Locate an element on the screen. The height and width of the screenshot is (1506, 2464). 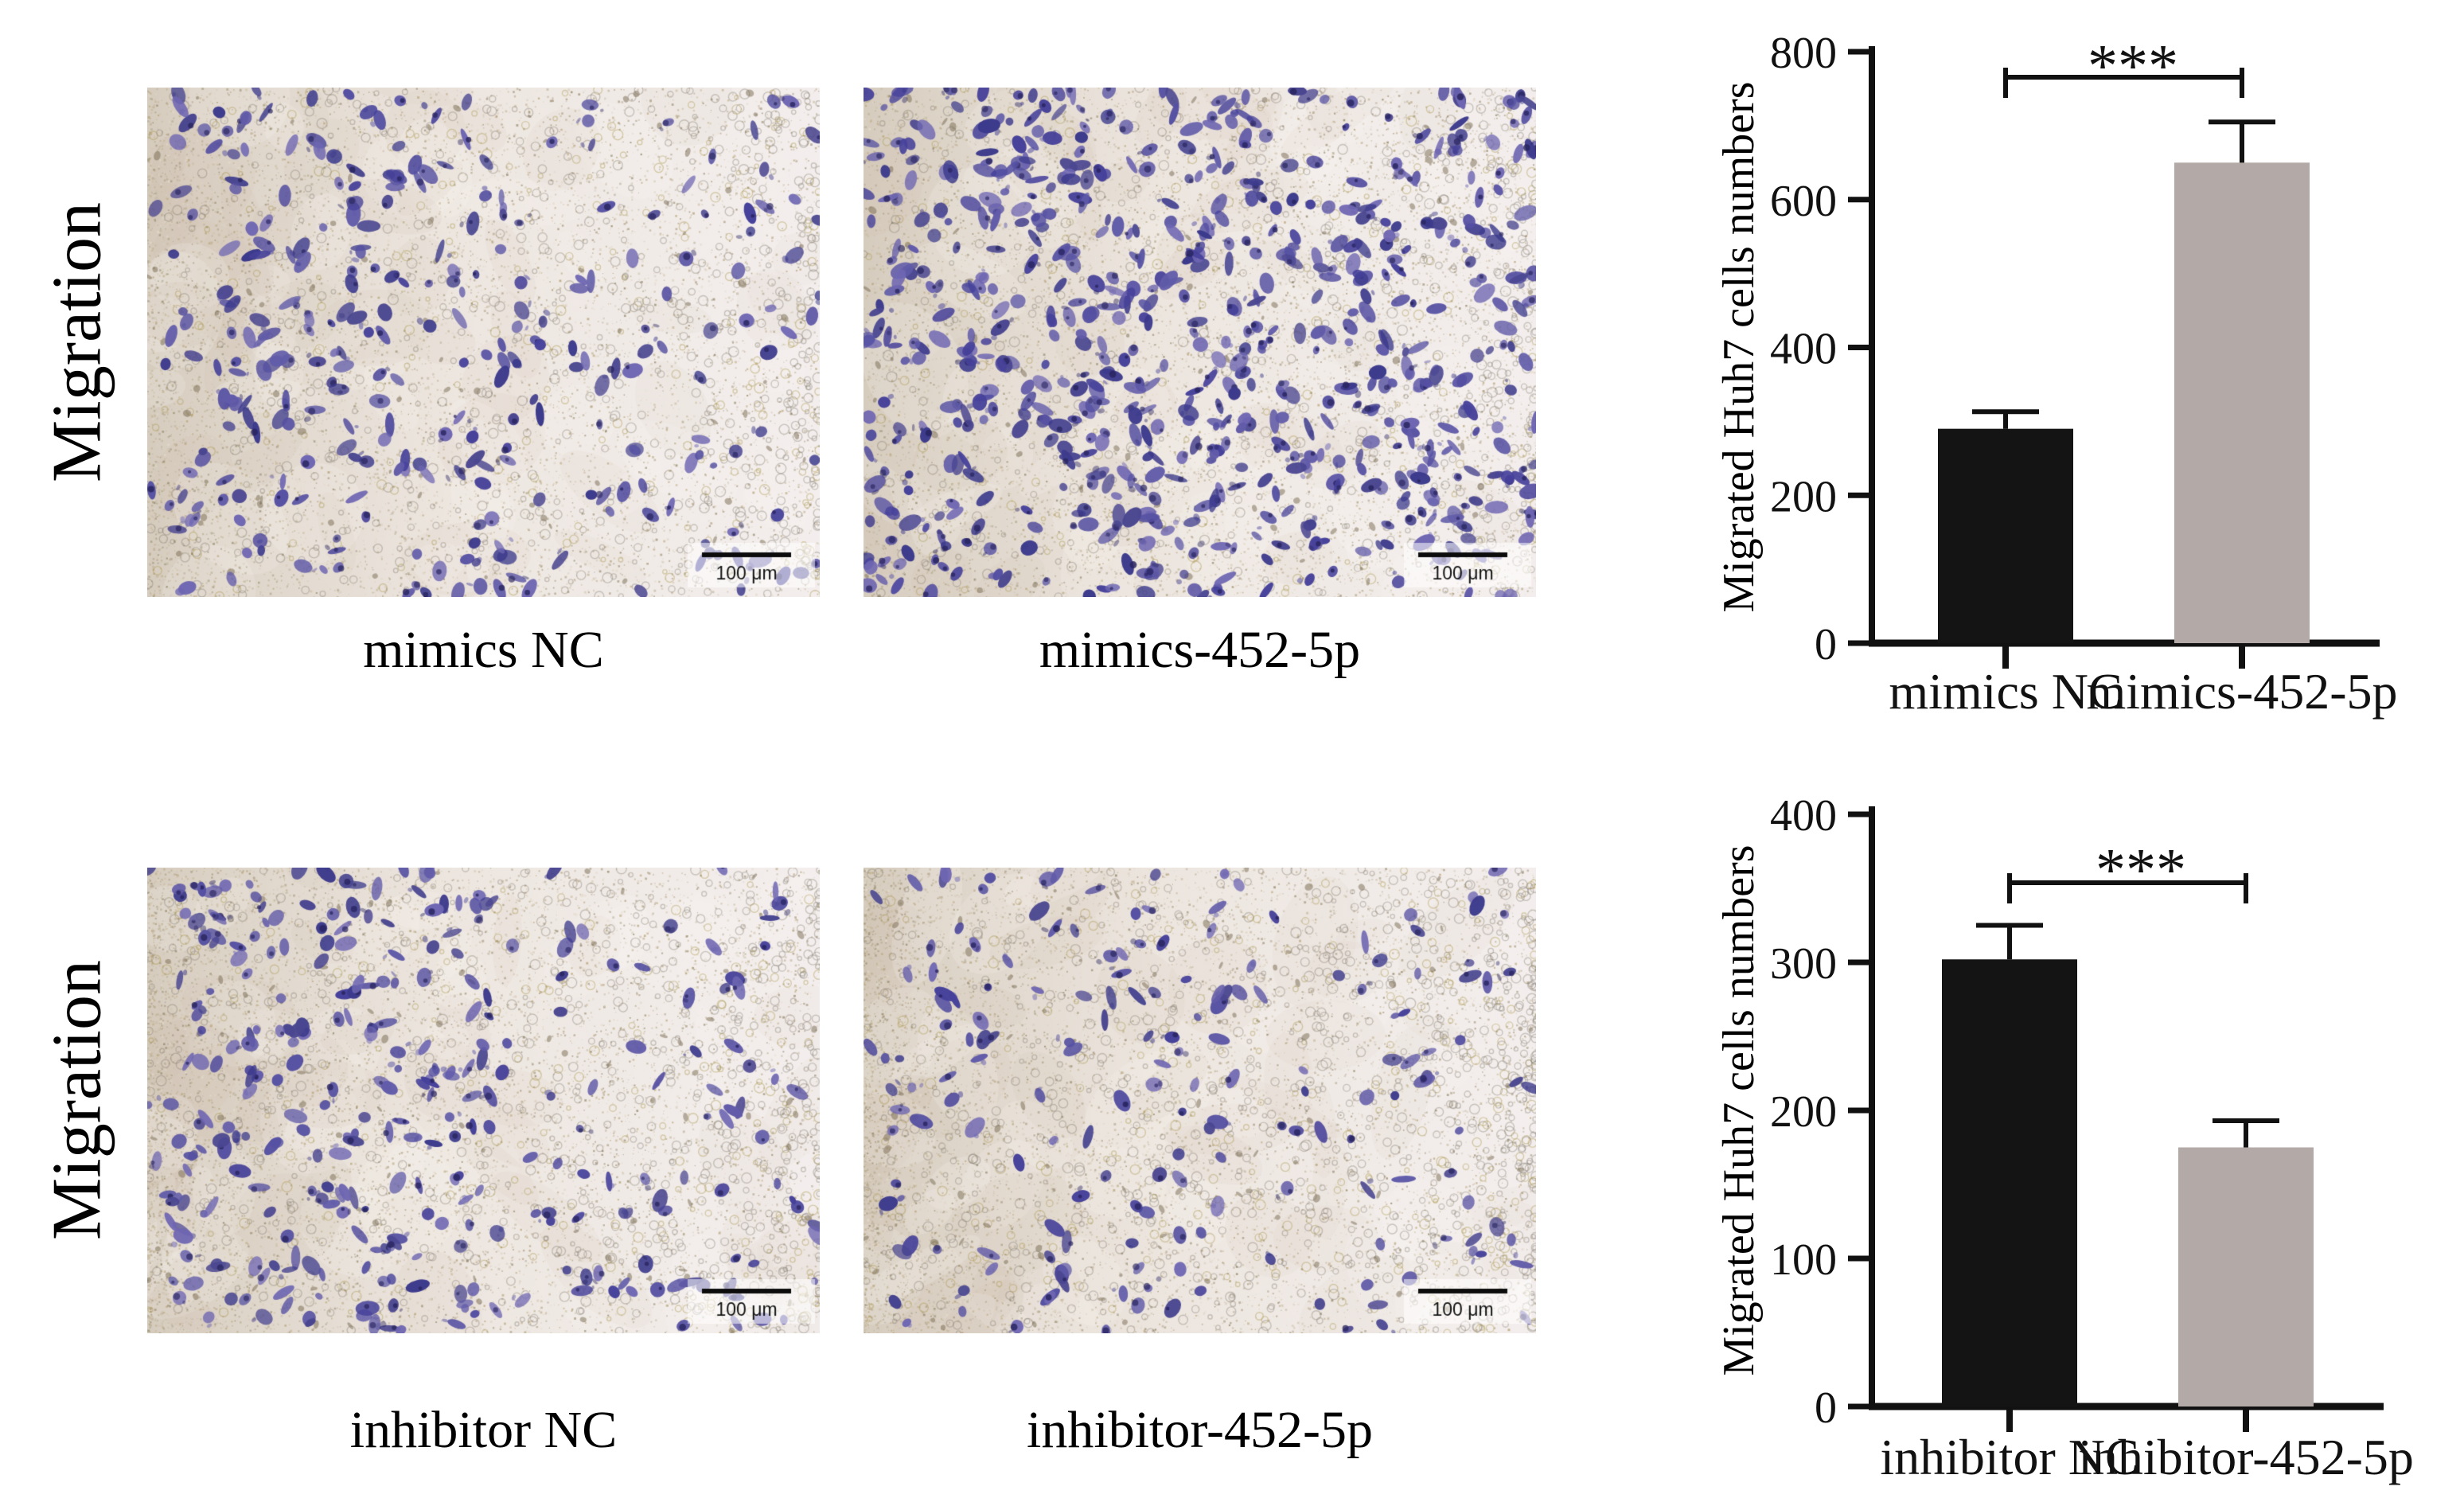
bar-mimics-NC is located at coordinates (2006, 535).